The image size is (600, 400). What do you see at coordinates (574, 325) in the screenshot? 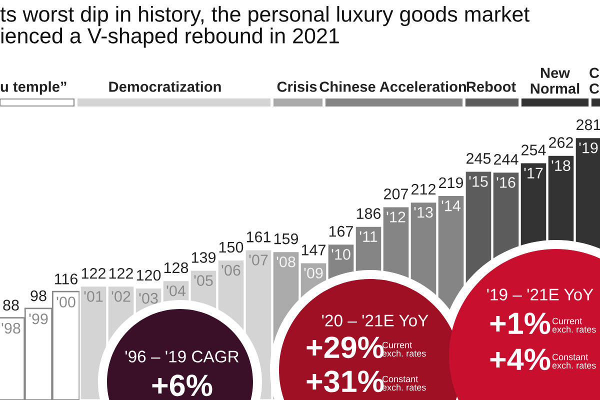
I see `annotation: Current exch. rates` at bounding box center [574, 325].